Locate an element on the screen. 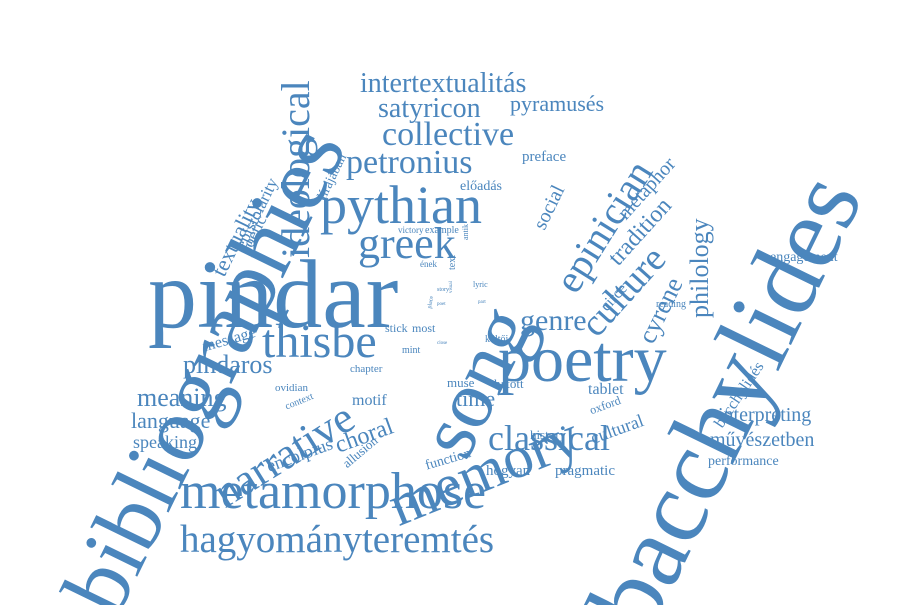 This screenshot has height=605, width=900. word-philology: philology is located at coordinates (699, 268).